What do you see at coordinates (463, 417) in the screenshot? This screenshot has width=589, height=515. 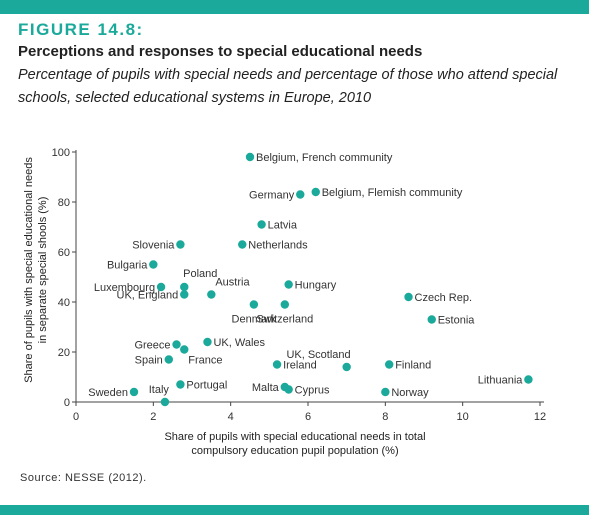 I see `x-tick-label: 10` at bounding box center [463, 417].